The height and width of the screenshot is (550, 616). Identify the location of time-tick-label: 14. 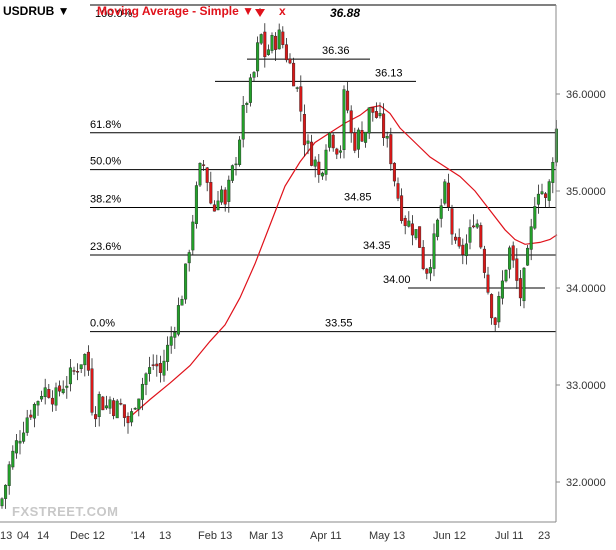
(43, 536).